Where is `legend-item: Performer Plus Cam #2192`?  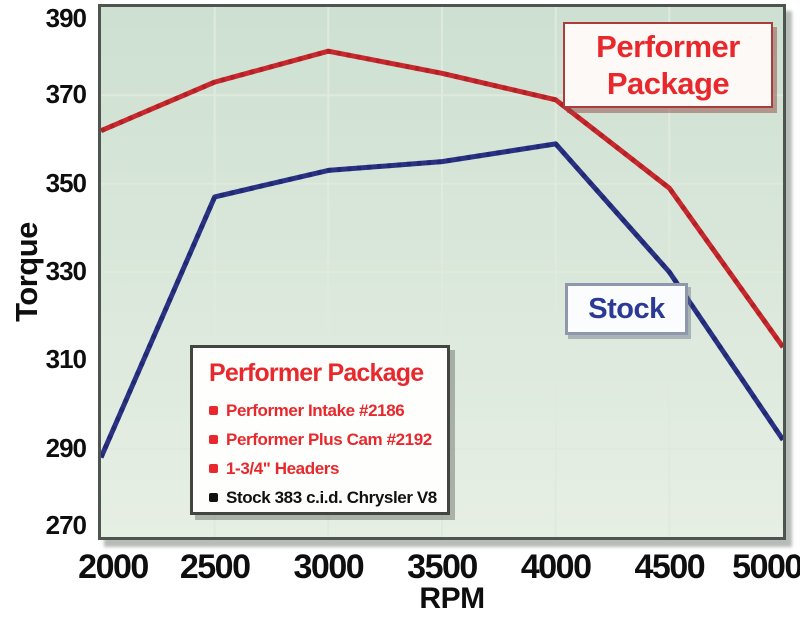
legend-item: Performer Plus Cam #2192 is located at coordinates (324, 439).